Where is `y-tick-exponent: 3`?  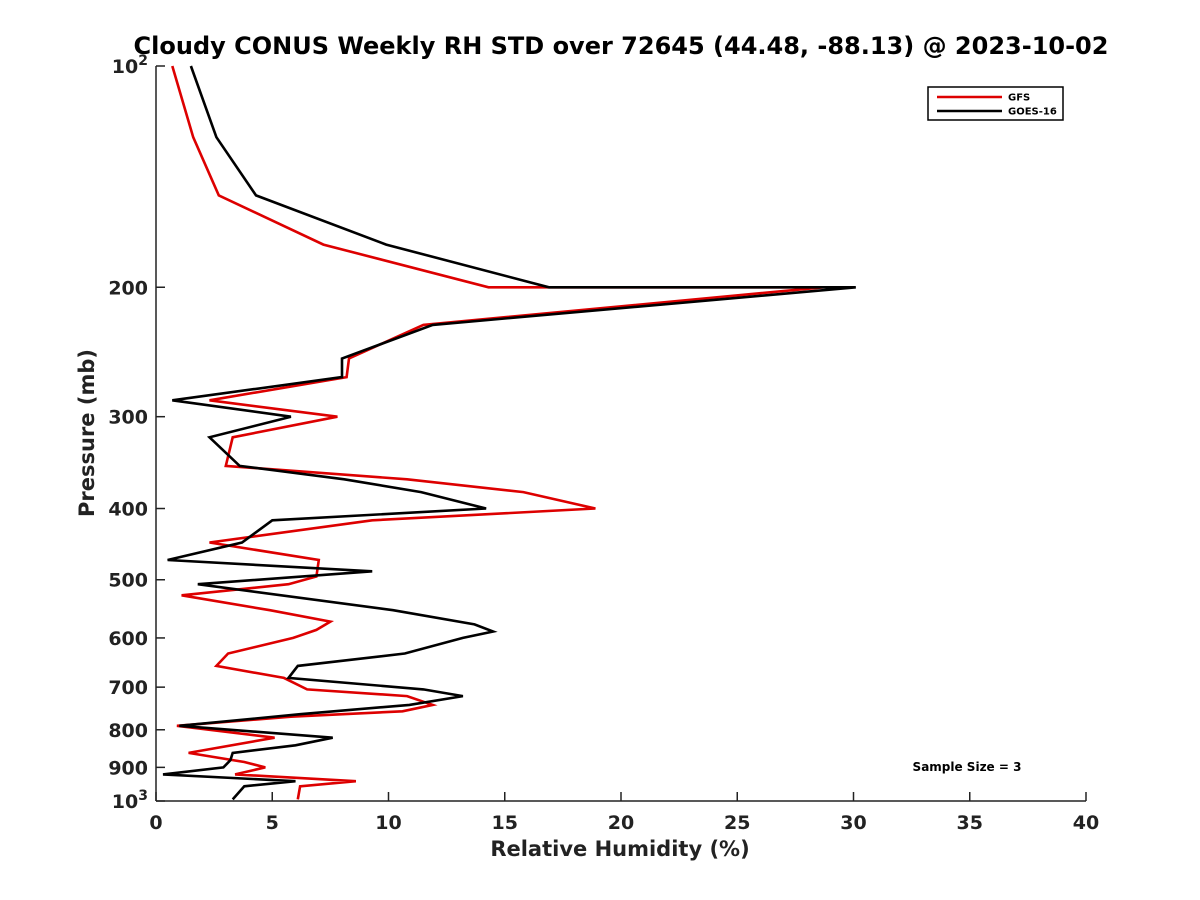
y-tick-exponent: 3 is located at coordinates (143, 796).